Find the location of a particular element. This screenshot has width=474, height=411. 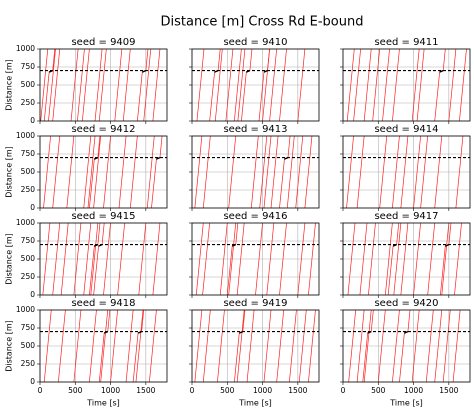

subplot-title: seed = 9410 is located at coordinates (255, 42).